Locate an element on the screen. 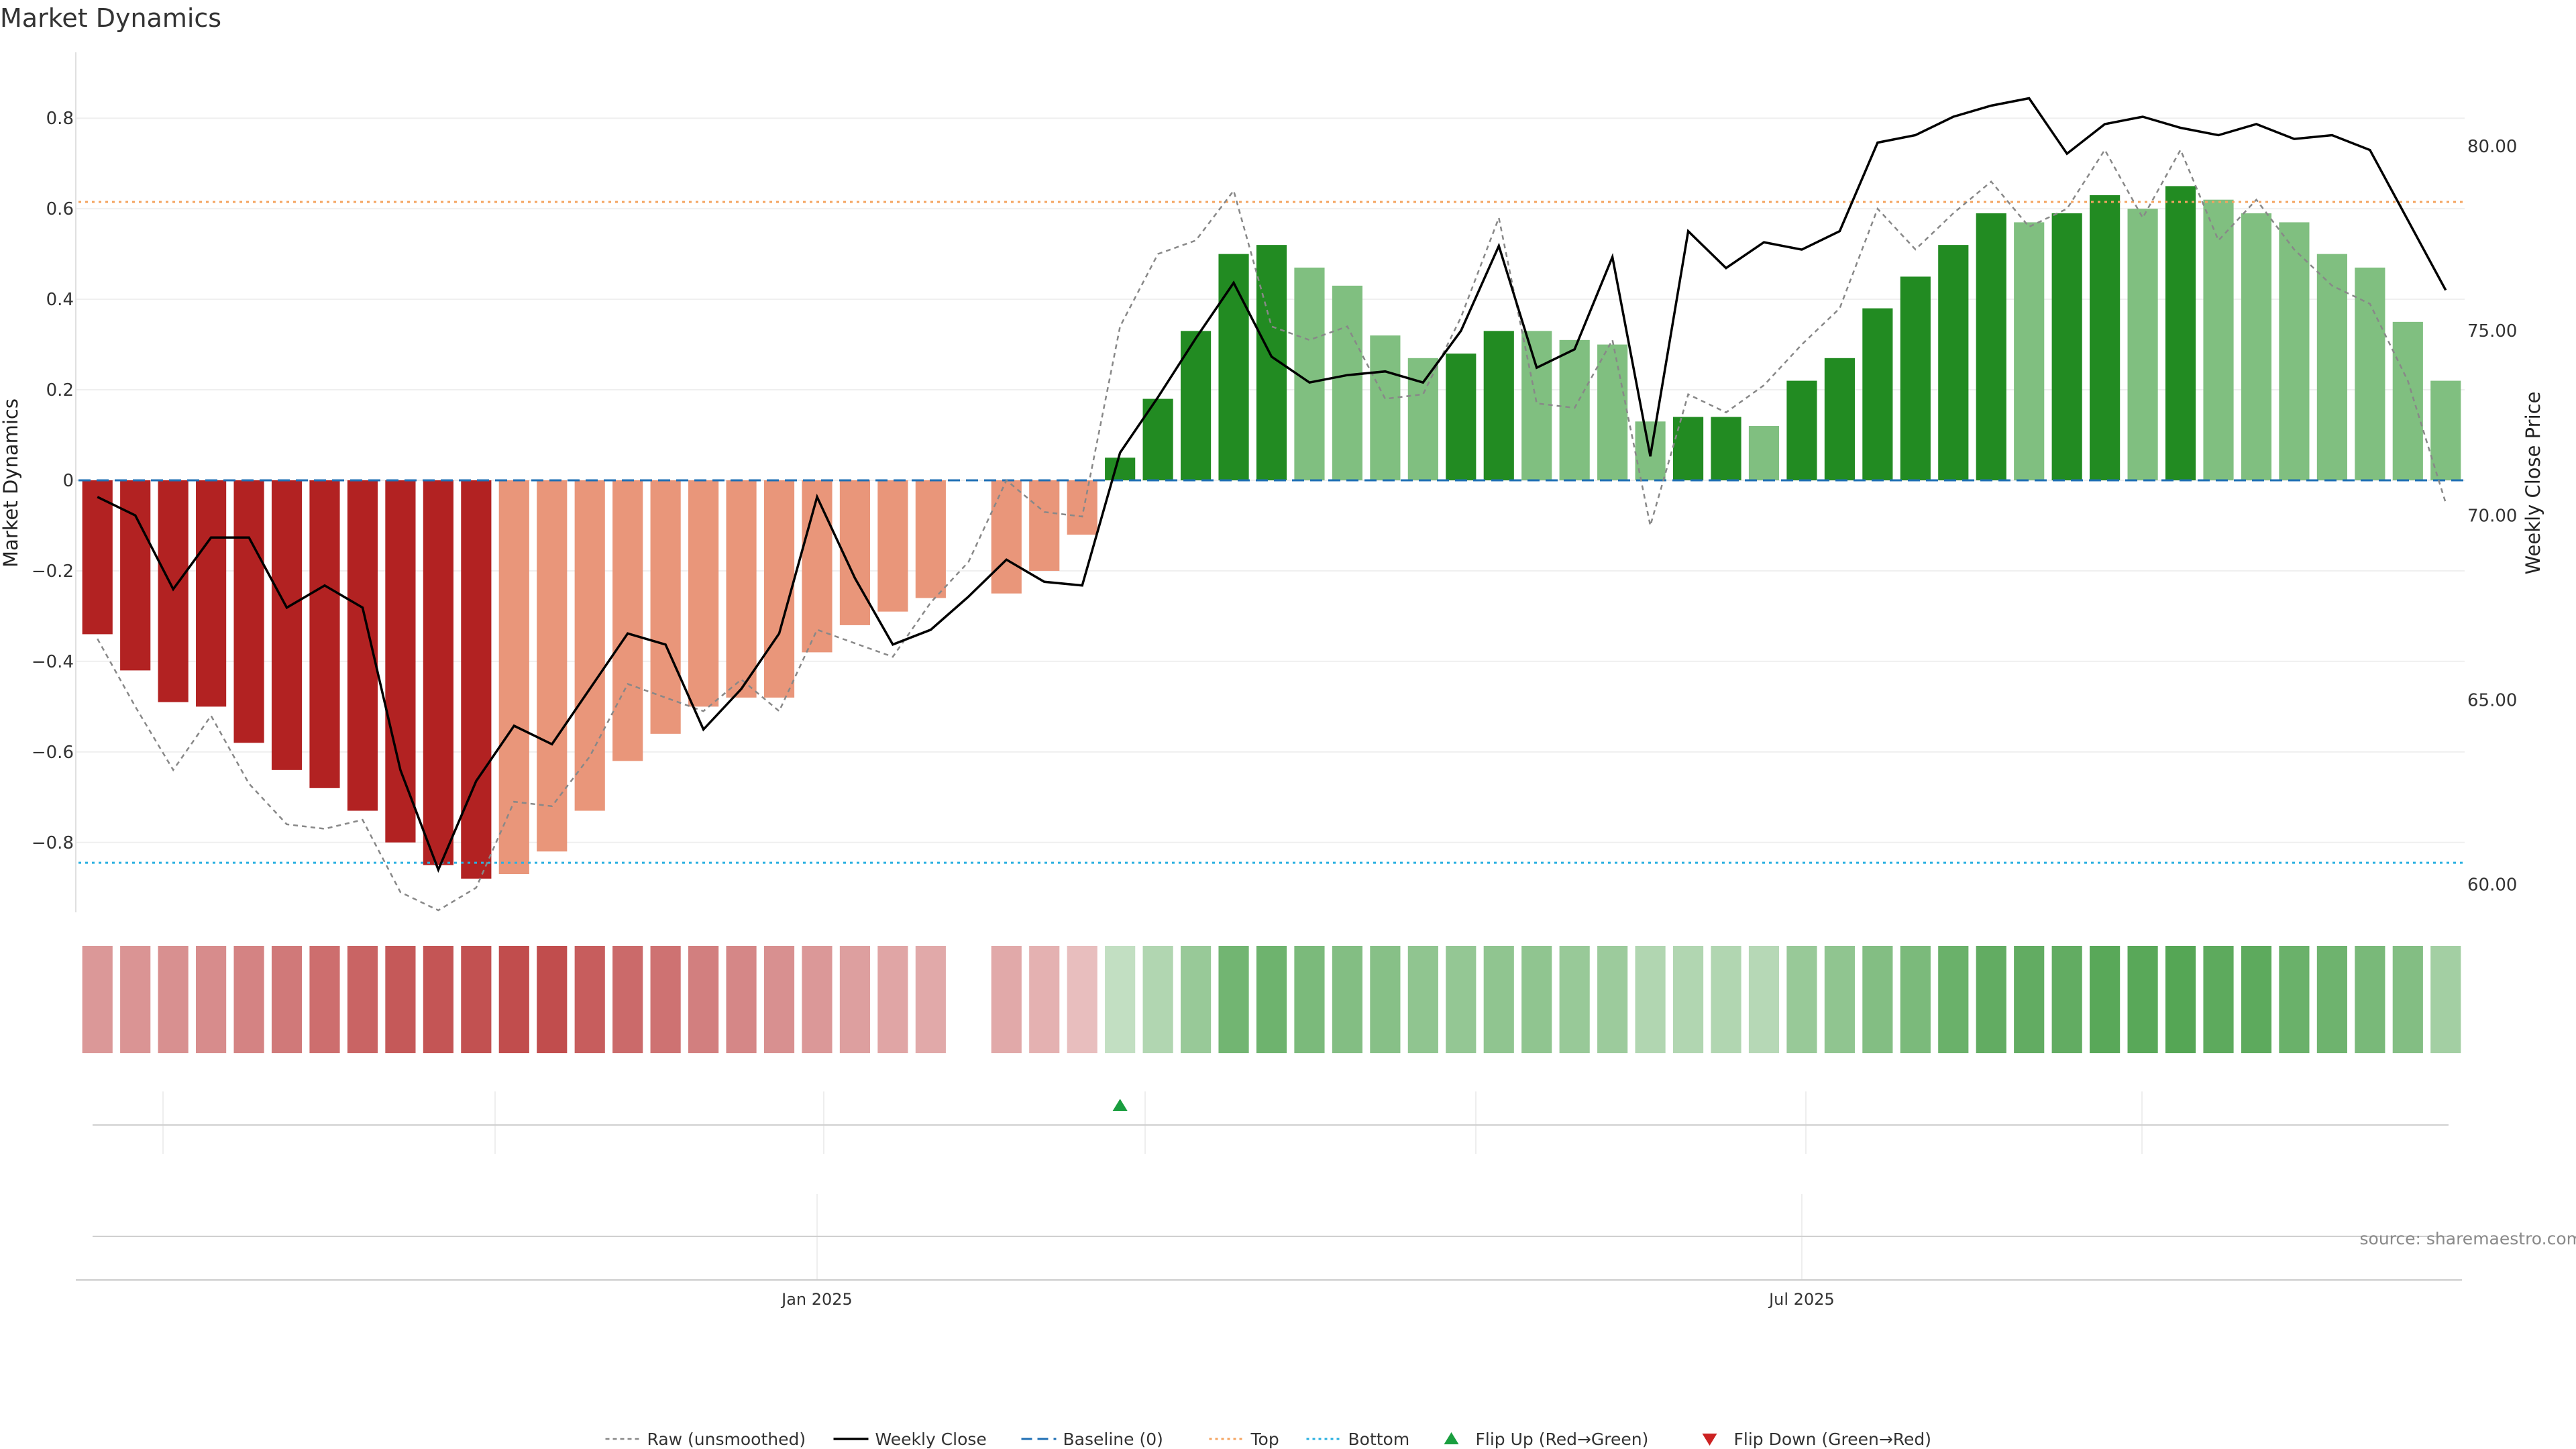  y-tick-label: −0.4 is located at coordinates (53, 662).